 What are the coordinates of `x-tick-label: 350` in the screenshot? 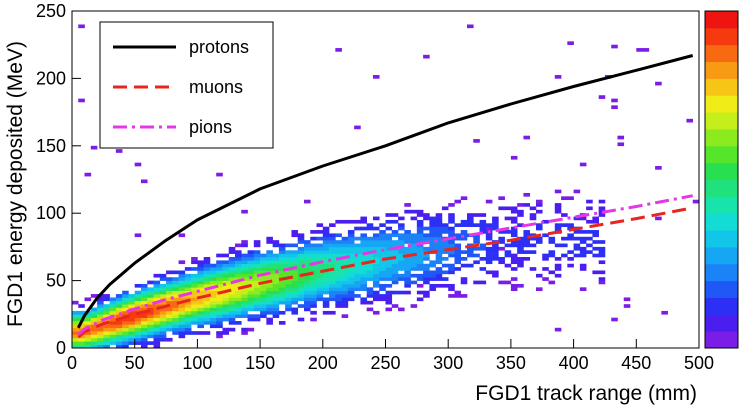 It's located at (511, 363).